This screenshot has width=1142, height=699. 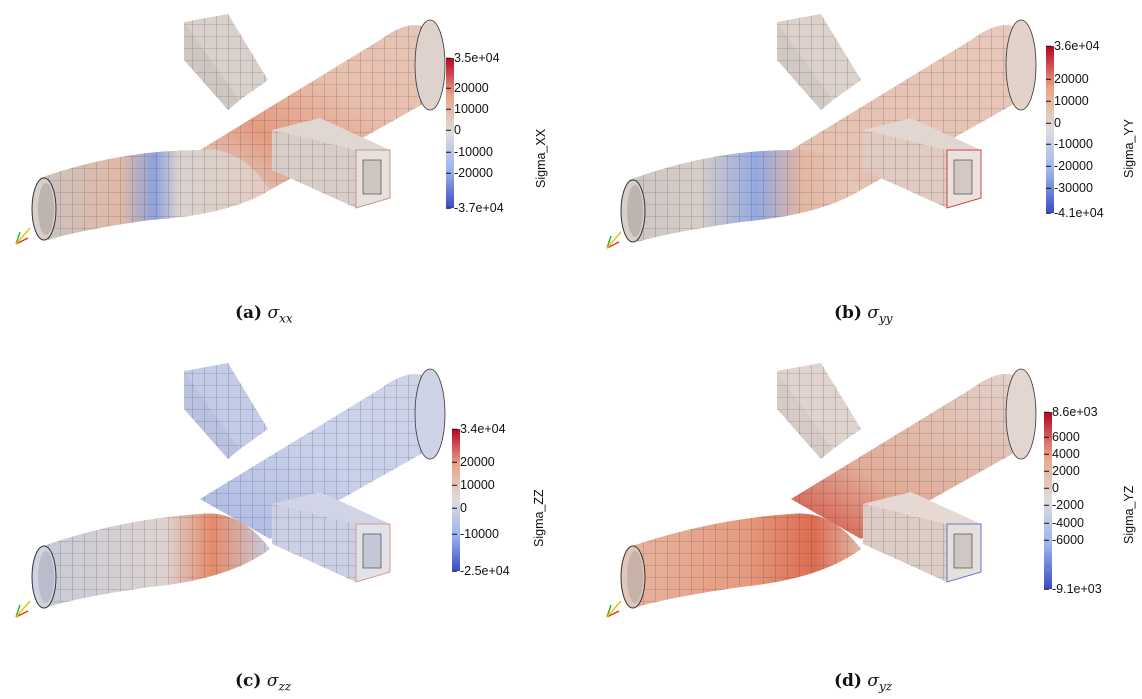 I want to click on colorbar-tick: -9.1e+03, so click(x=1077, y=588).